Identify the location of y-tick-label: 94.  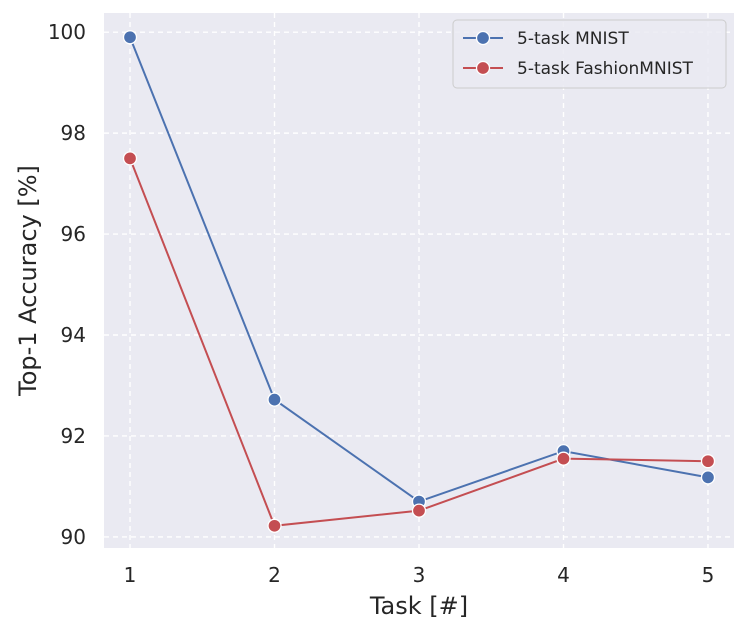
(73, 335).